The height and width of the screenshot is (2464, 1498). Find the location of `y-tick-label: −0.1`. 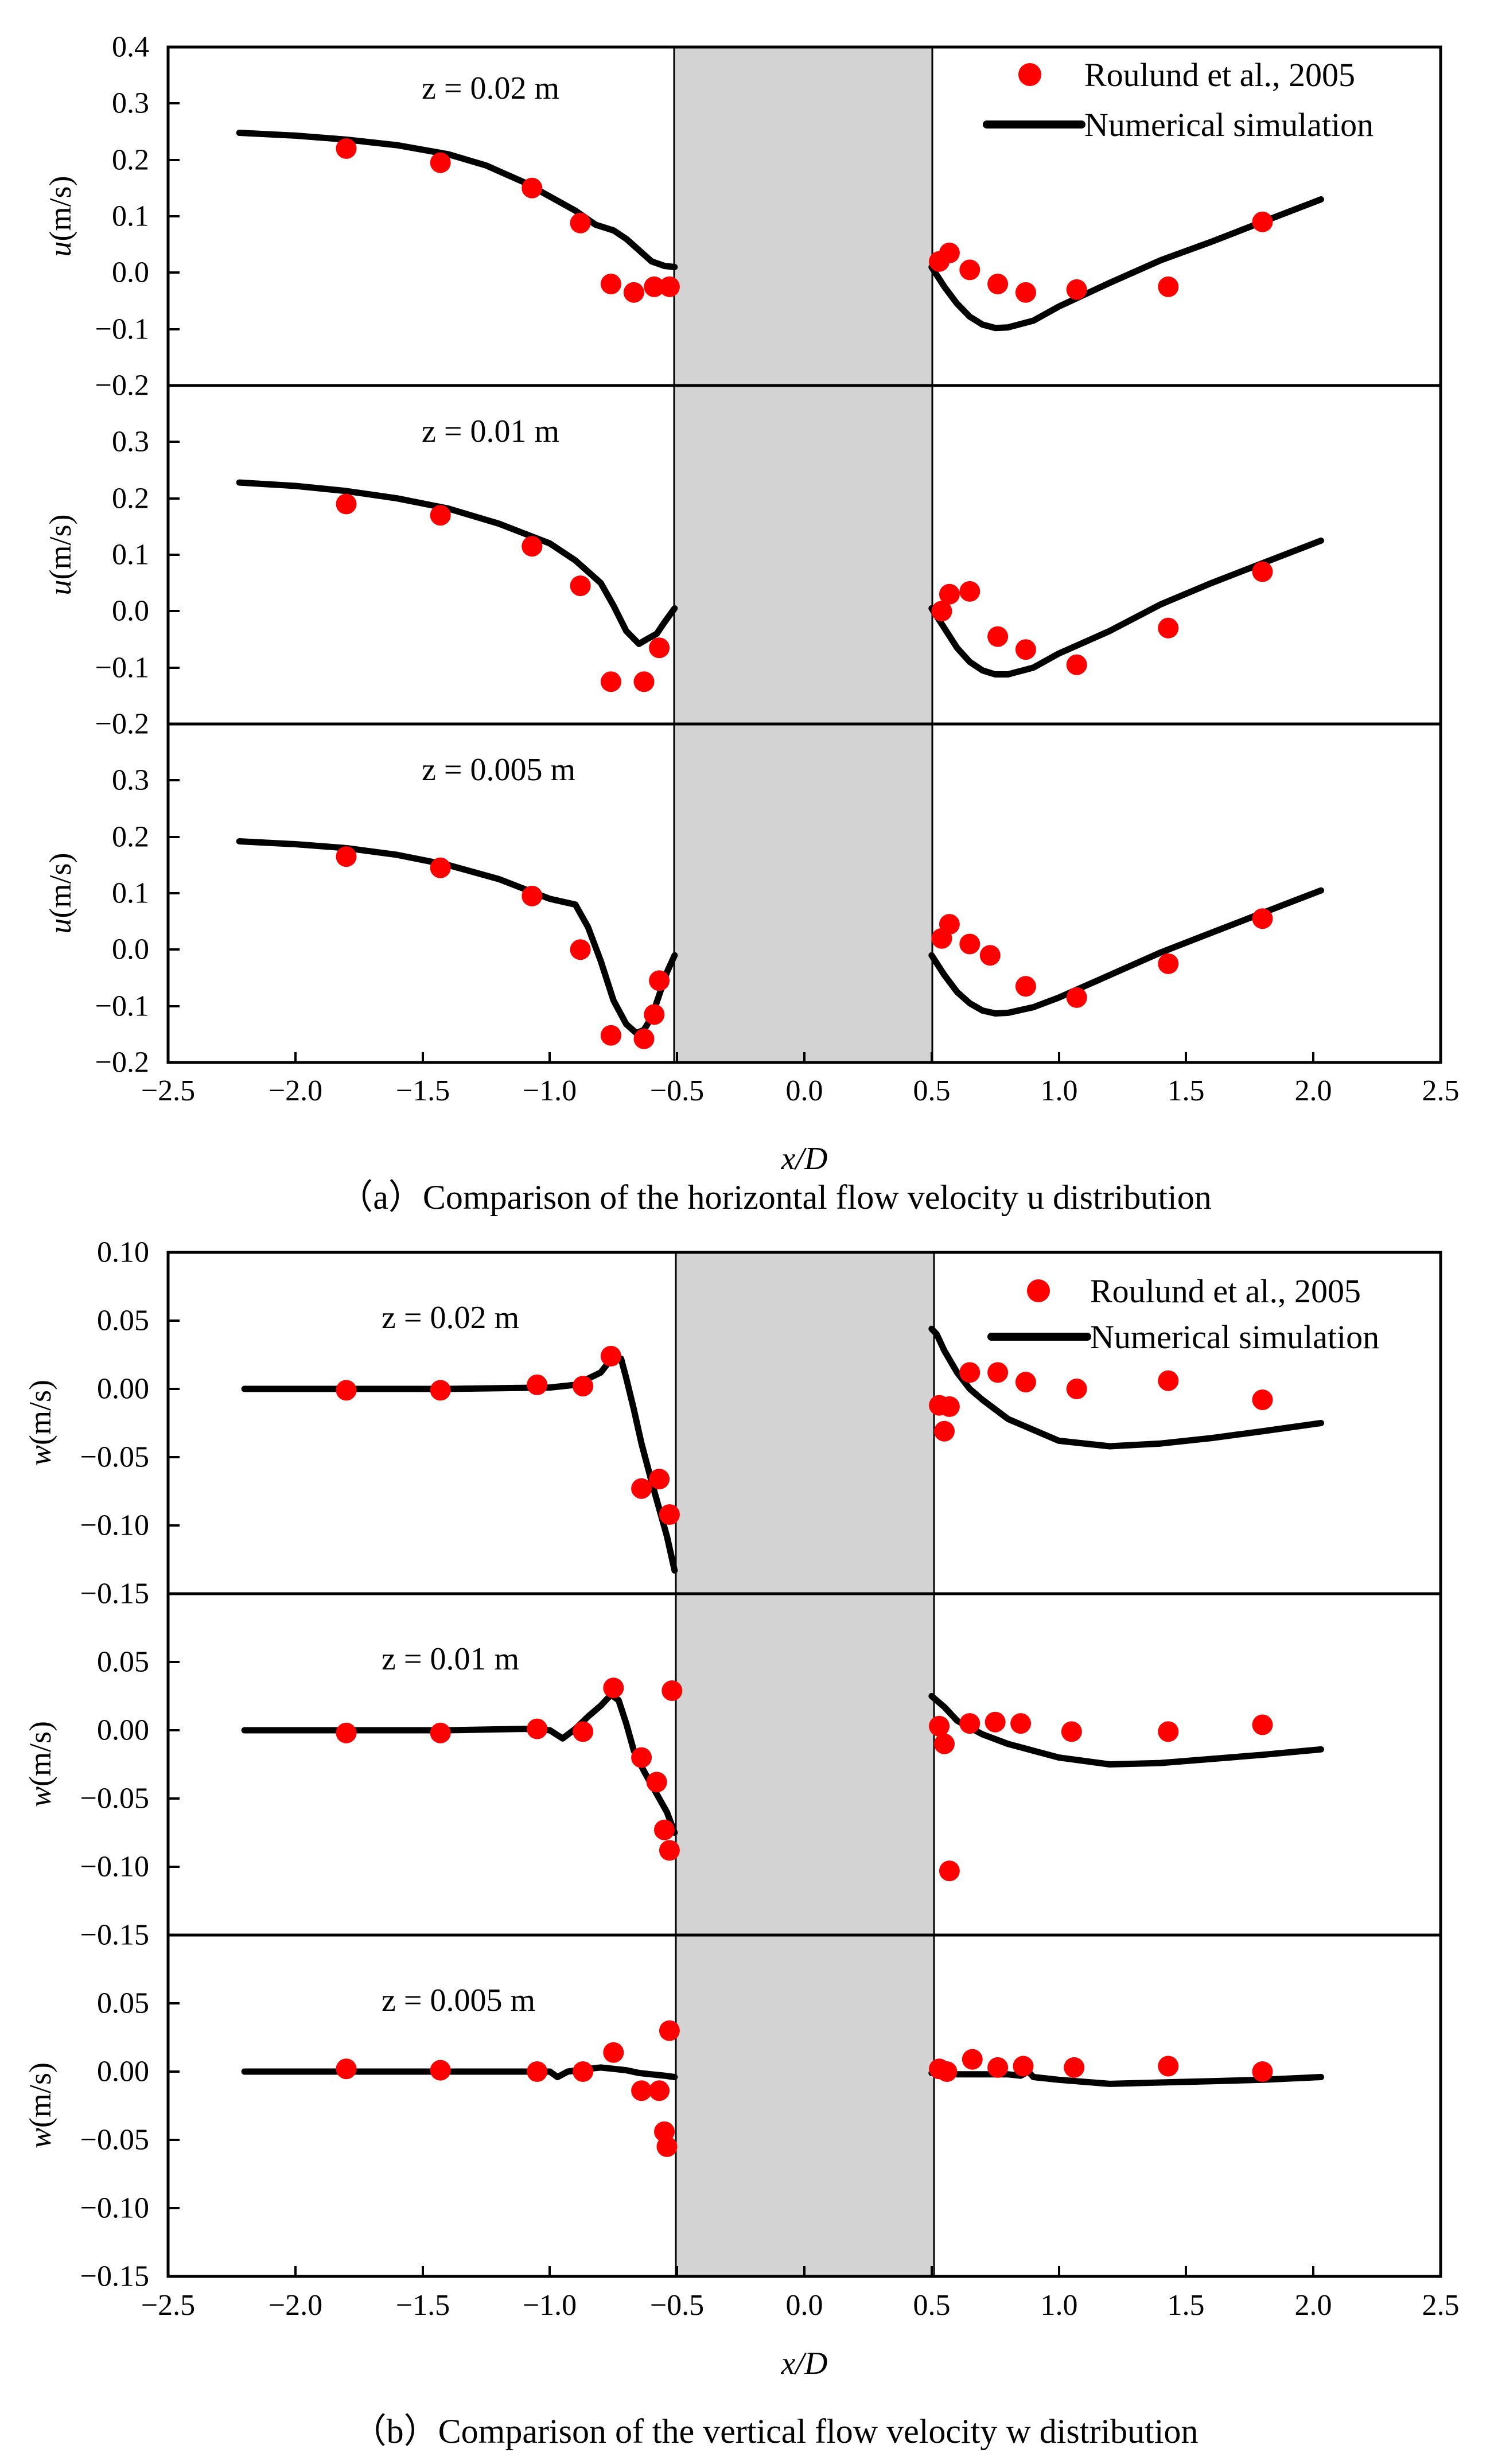

y-tick-label: −0.1 is located at coordinates (122, 668).